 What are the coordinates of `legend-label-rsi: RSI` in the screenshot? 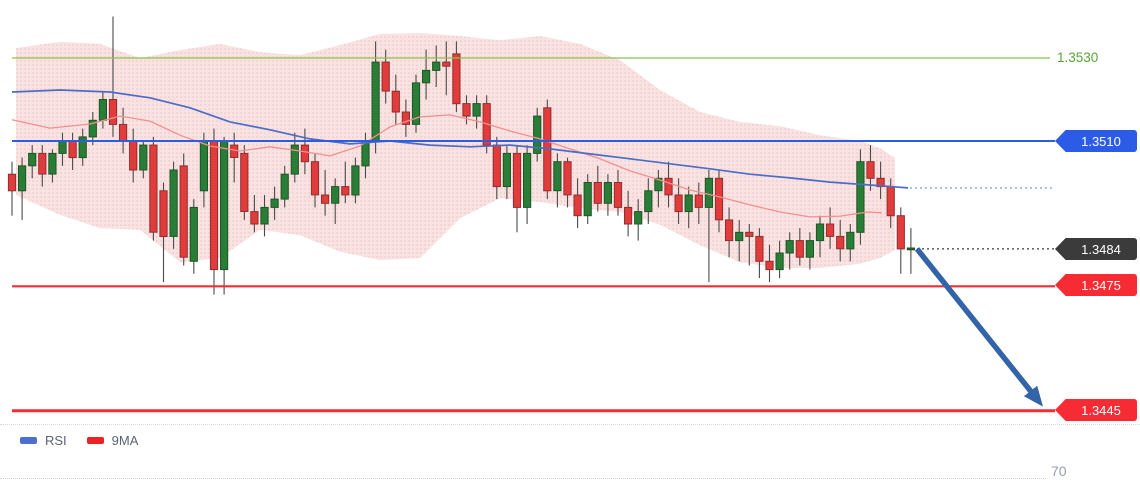 It's located at (56, 440).